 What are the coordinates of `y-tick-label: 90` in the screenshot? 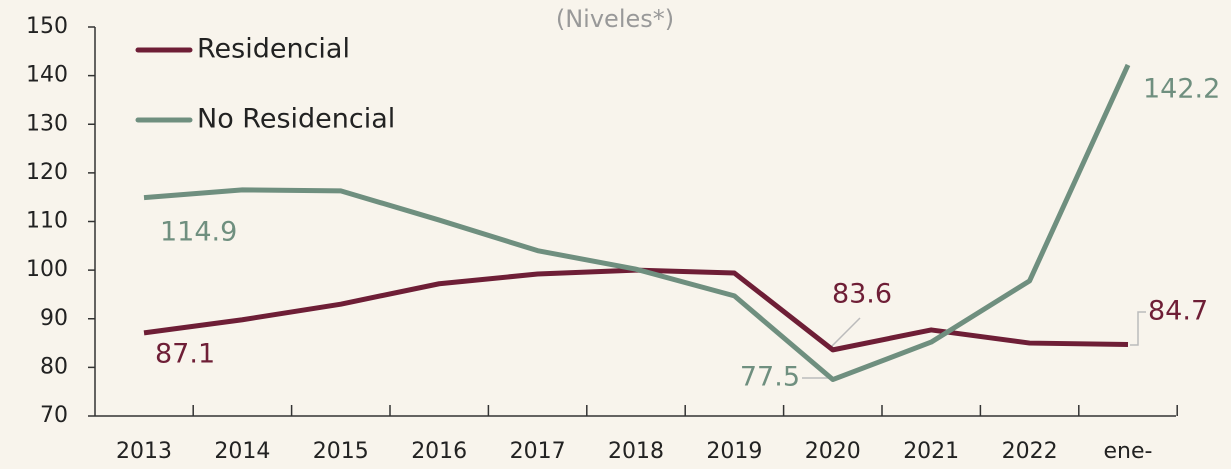 It's located at (54, 318).